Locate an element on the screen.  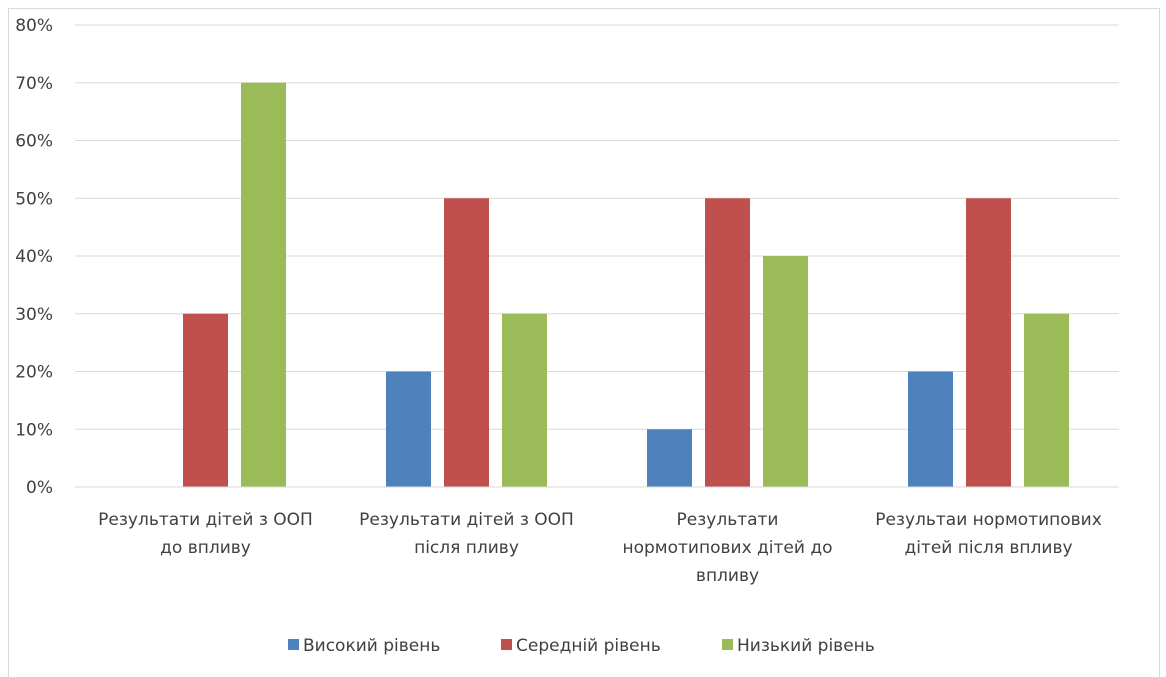
category-label: Результаи нормотипових is located at coordinates (988, 520).